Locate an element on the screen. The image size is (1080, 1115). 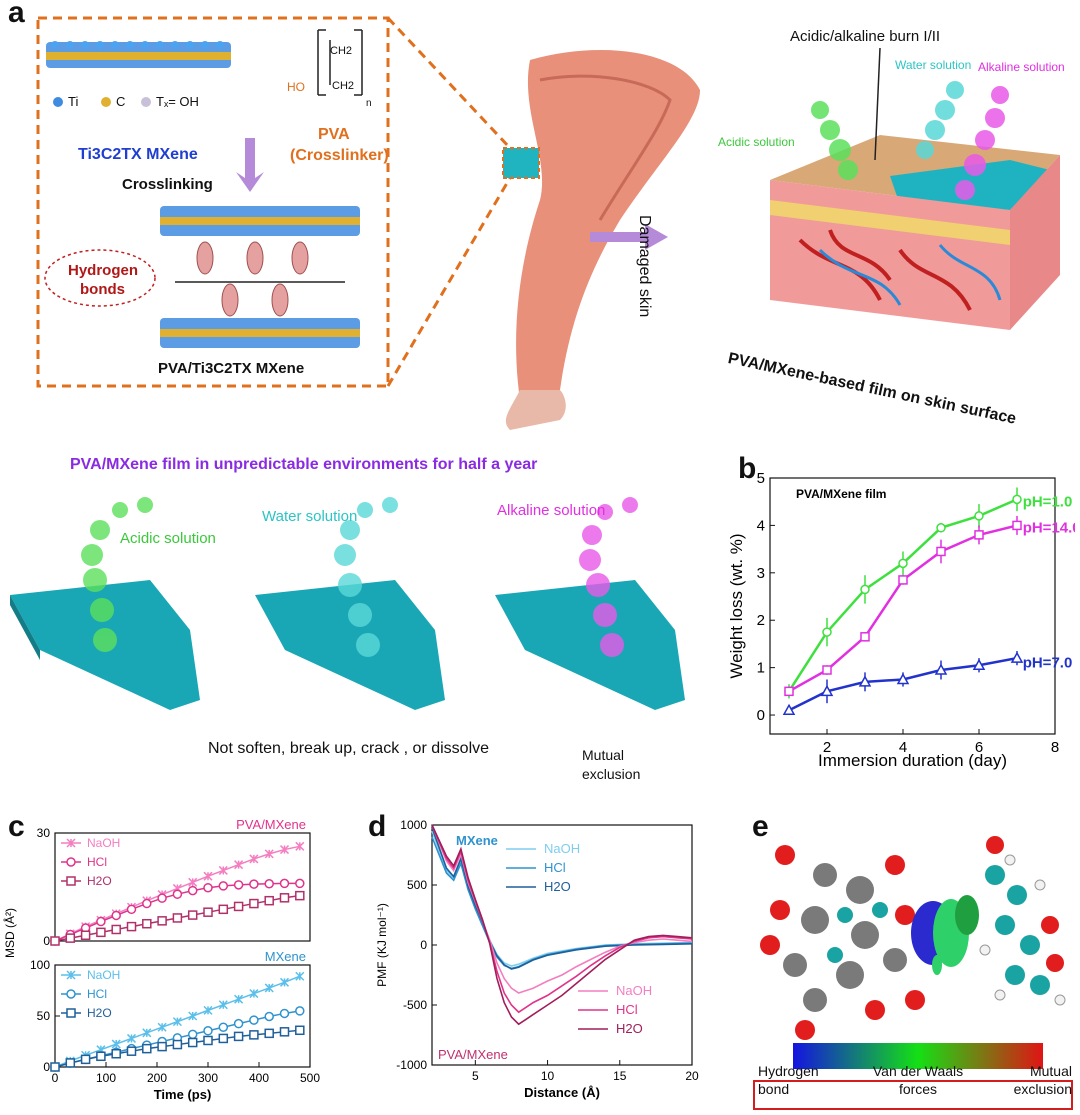
color-scale-bar is located at coordinates (918, 1056).